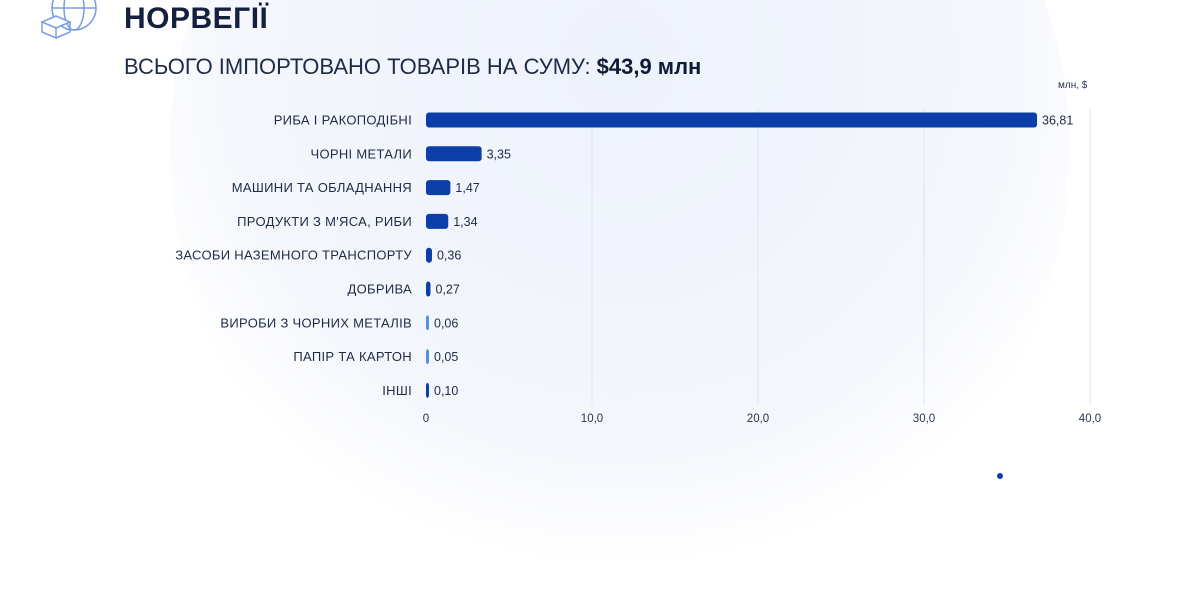  Describe the element at coordinates (357, 66) in the screenshot. I see `import-total-label: ВСЬОГО ІМПОРТОВАНО ТОВАРІВ НА СУМУ:` at that location.